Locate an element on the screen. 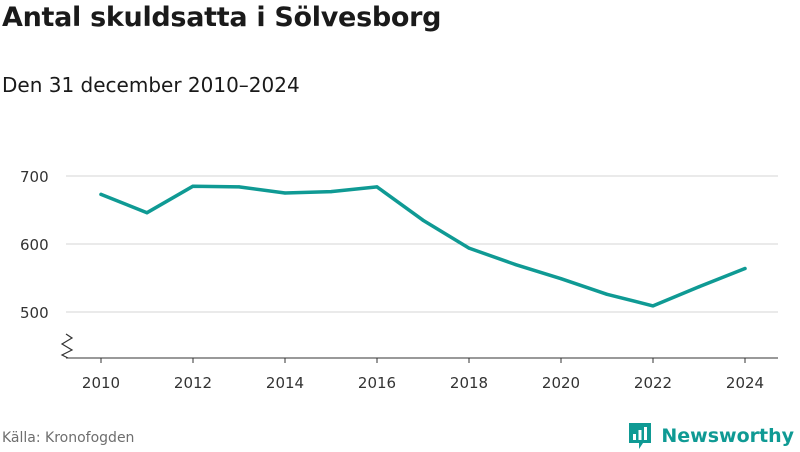 This screenshot has width=800, height=452. x-tick-label: 2018 is located at coordinates (469, 383).